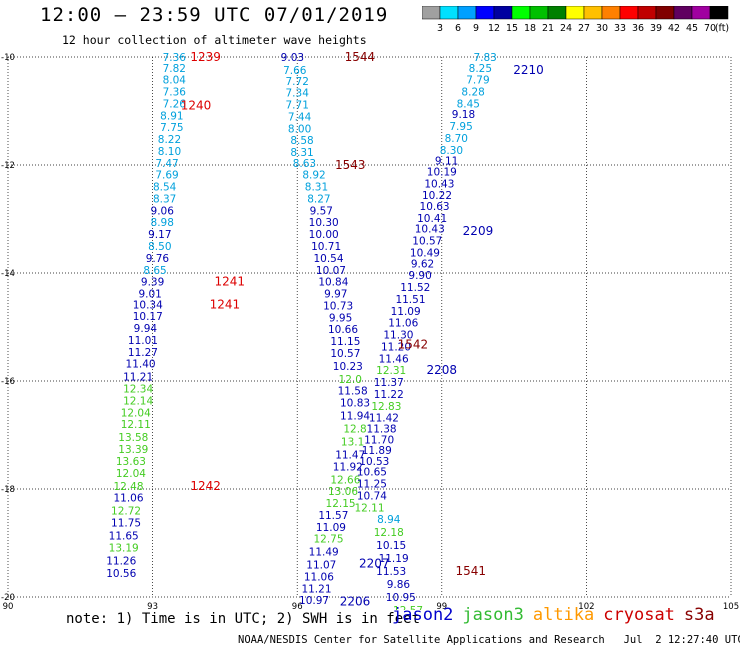 This screenshot has height=650, width=740. I want to click on wave-height-point: 8.63, so click(304, 164).